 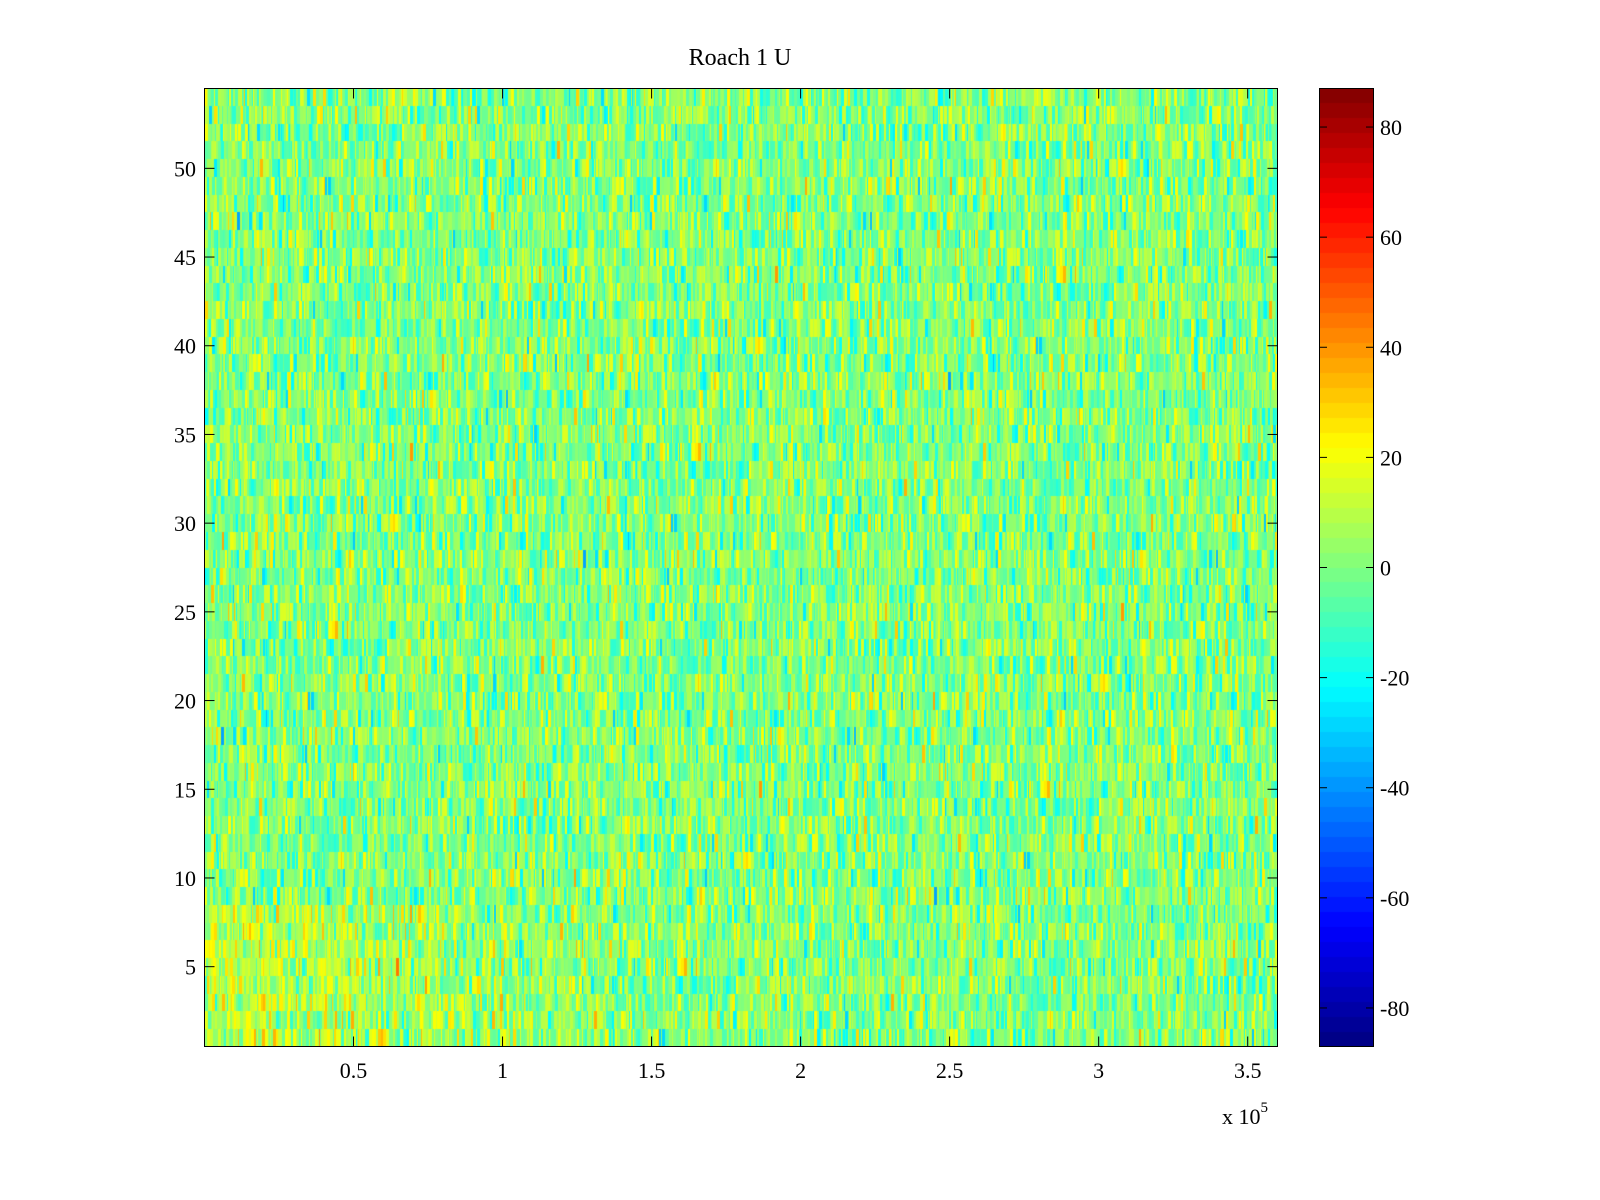 What do you see at coordinates (1391, 237) in the screenshot?
I see `colorbar-tick-label: 60` at bounding box center [1391, 237].